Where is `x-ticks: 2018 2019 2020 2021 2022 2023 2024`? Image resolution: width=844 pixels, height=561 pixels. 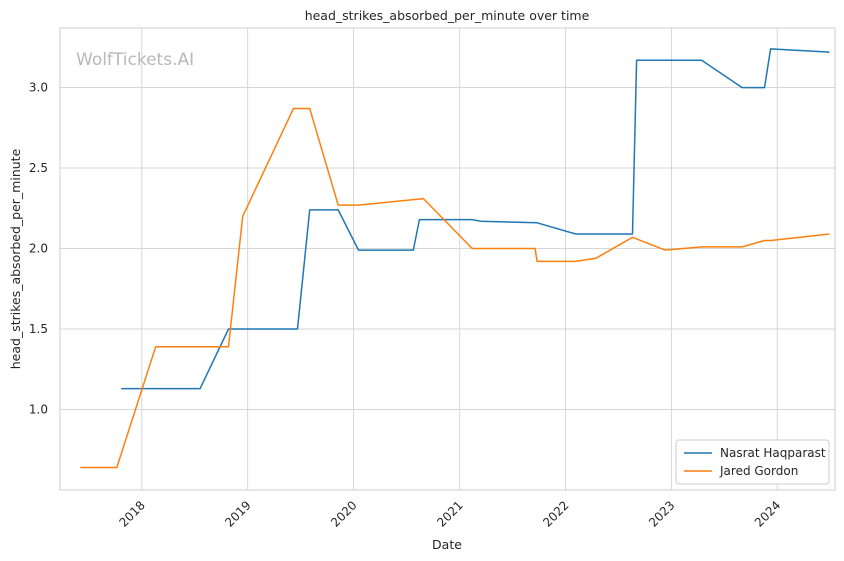
x-ticks: 2018 2019 2020 2021 2022 2023 2024 is located at coordinates (449, 513).